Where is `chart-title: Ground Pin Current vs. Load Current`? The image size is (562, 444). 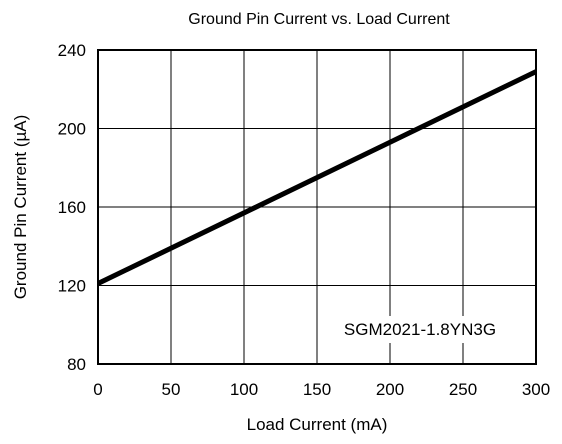 chart-title: Ground Pin Current vs. Load Current is located at coordinates (319, 19).